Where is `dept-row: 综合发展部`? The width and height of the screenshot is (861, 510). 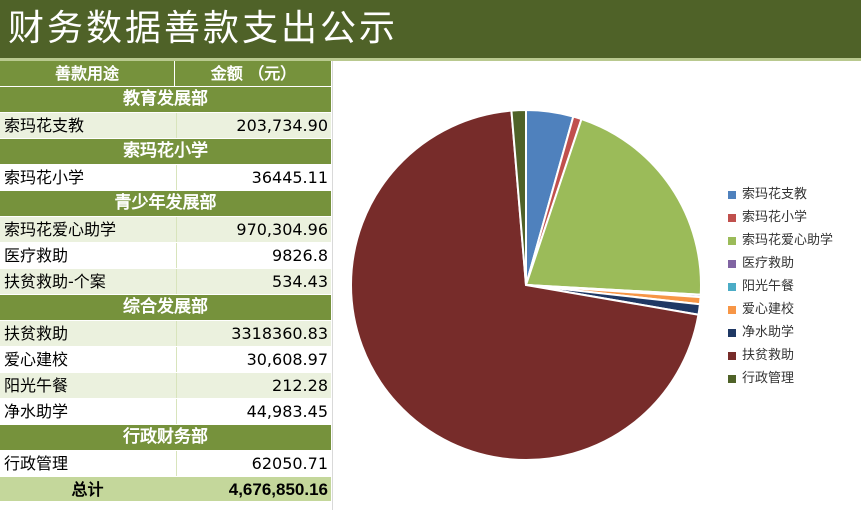 dept-row: 综合发展部 is located at coordinates (165, 308).